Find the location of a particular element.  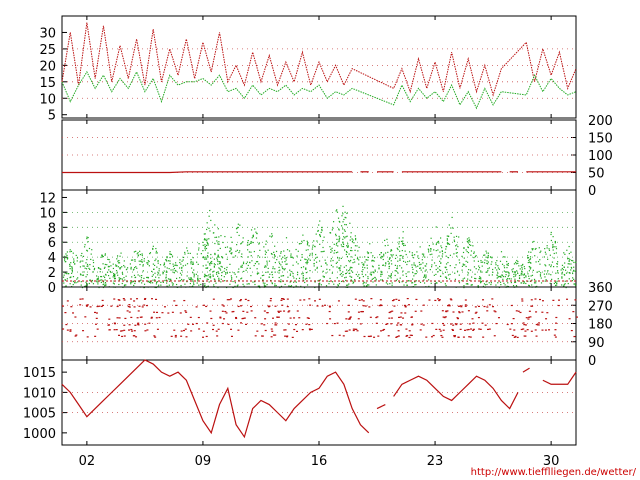

x-tick-label: 16 is located at coordinates (319, 461).